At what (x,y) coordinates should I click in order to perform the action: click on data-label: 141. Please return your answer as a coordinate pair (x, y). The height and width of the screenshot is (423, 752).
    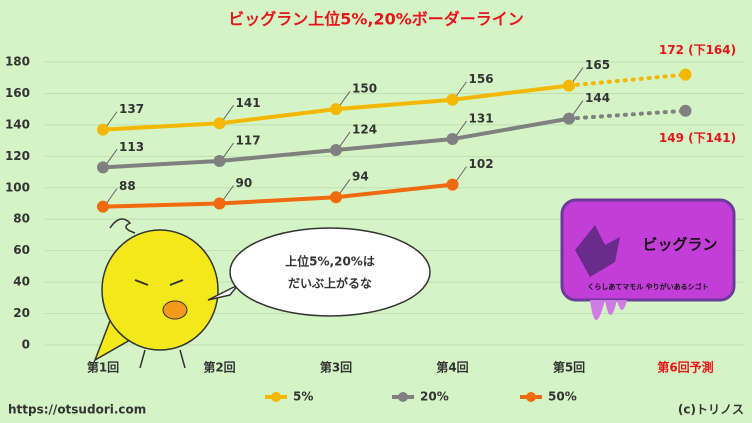
    Looking at the image, I should click on (248, 103).